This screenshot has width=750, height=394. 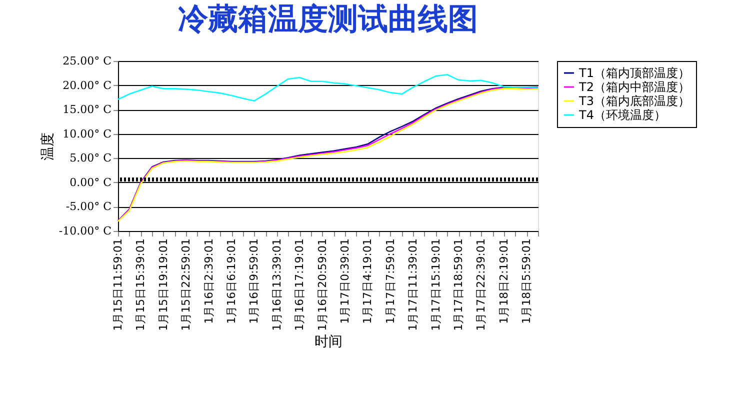 I want to click on legend-label: T1（箱内顶部温度）, so click(x=634, y=73).